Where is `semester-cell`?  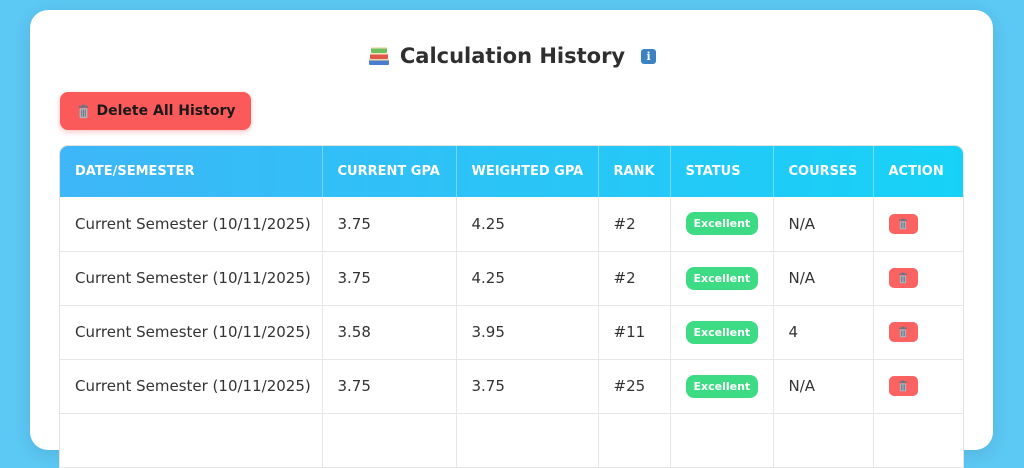
semester-cell is located at coordinates (191, 440).